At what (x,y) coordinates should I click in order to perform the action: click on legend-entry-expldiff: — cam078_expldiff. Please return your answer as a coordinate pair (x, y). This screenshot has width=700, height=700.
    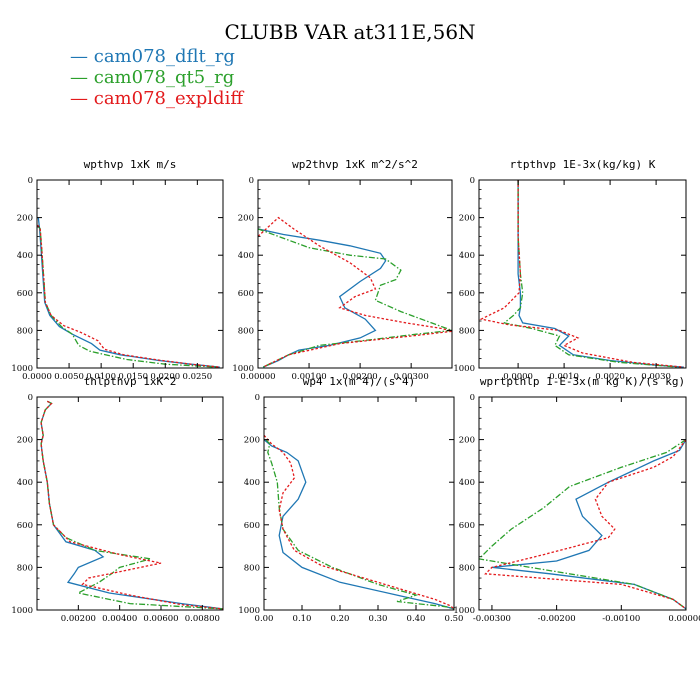
    Looking at the image, I should click on (157, 98).